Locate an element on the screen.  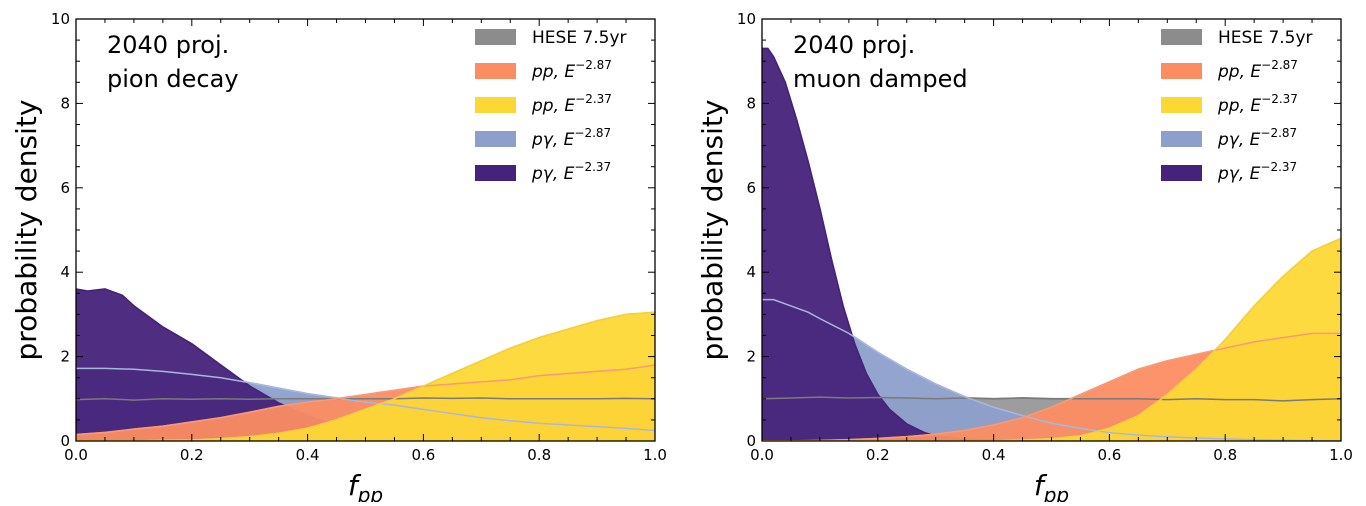
plot-area is located at coordinates (365, 364).